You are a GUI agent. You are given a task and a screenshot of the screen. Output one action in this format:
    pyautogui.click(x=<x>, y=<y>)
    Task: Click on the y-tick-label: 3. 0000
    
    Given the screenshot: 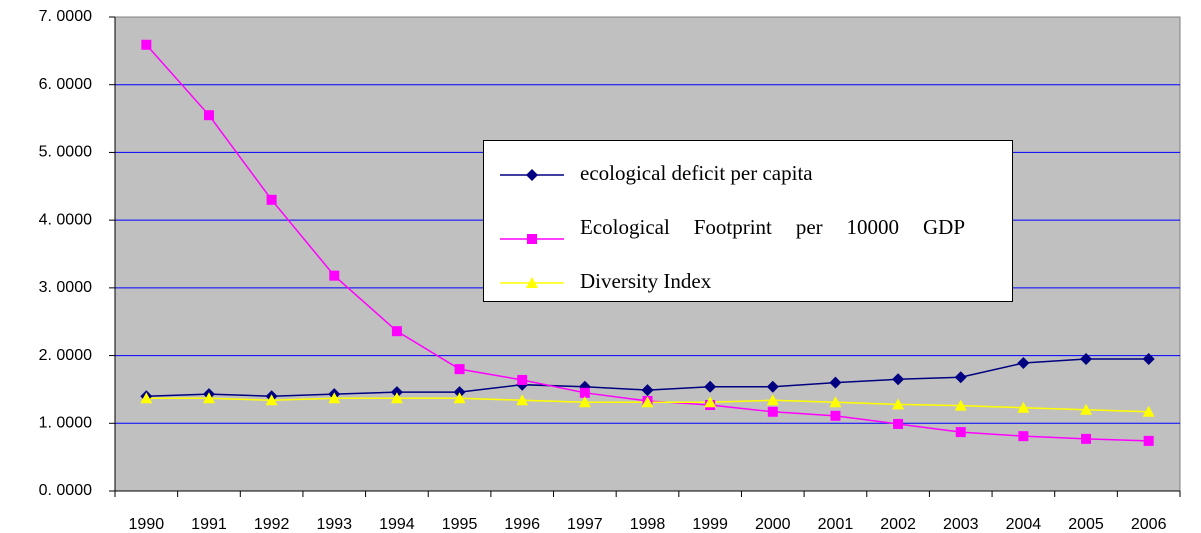 What is the action you would take?
    pyautogui.click(x=65, y=287)
    